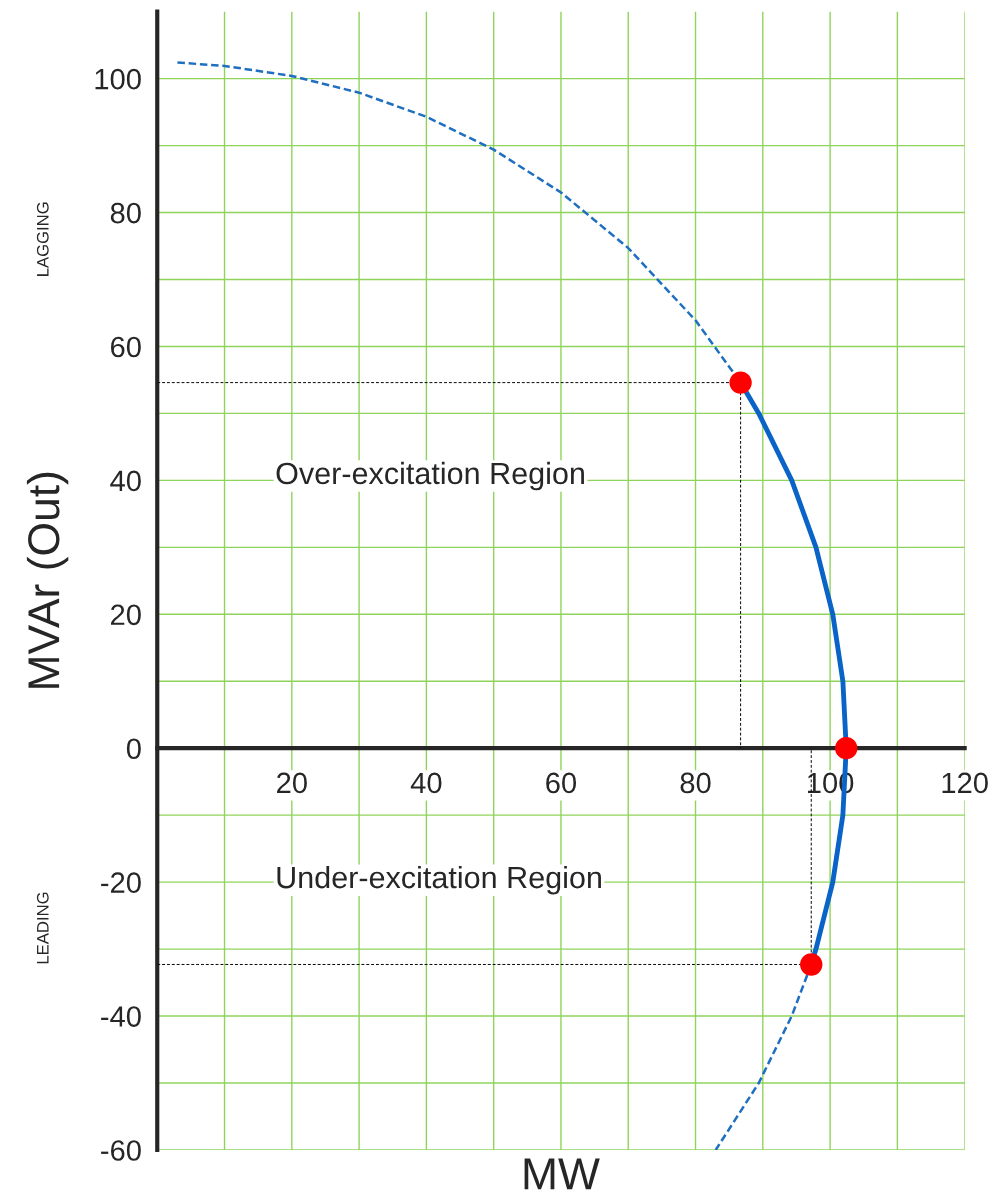  I want to click on x-tick-label: 20, so click(292, 783).